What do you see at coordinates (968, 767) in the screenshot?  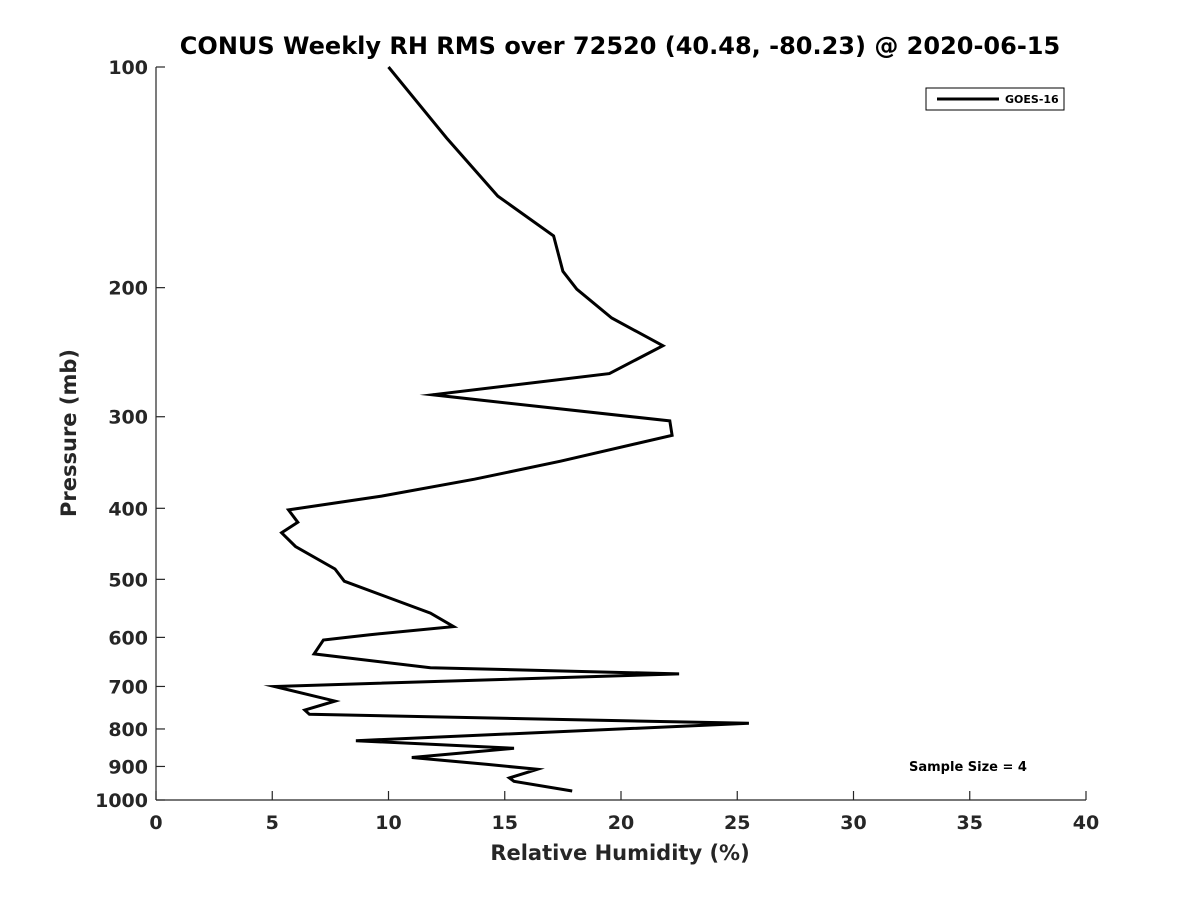 I see `sample-size-annotation: Sample Size = 4` at bounding box center [968, 767].